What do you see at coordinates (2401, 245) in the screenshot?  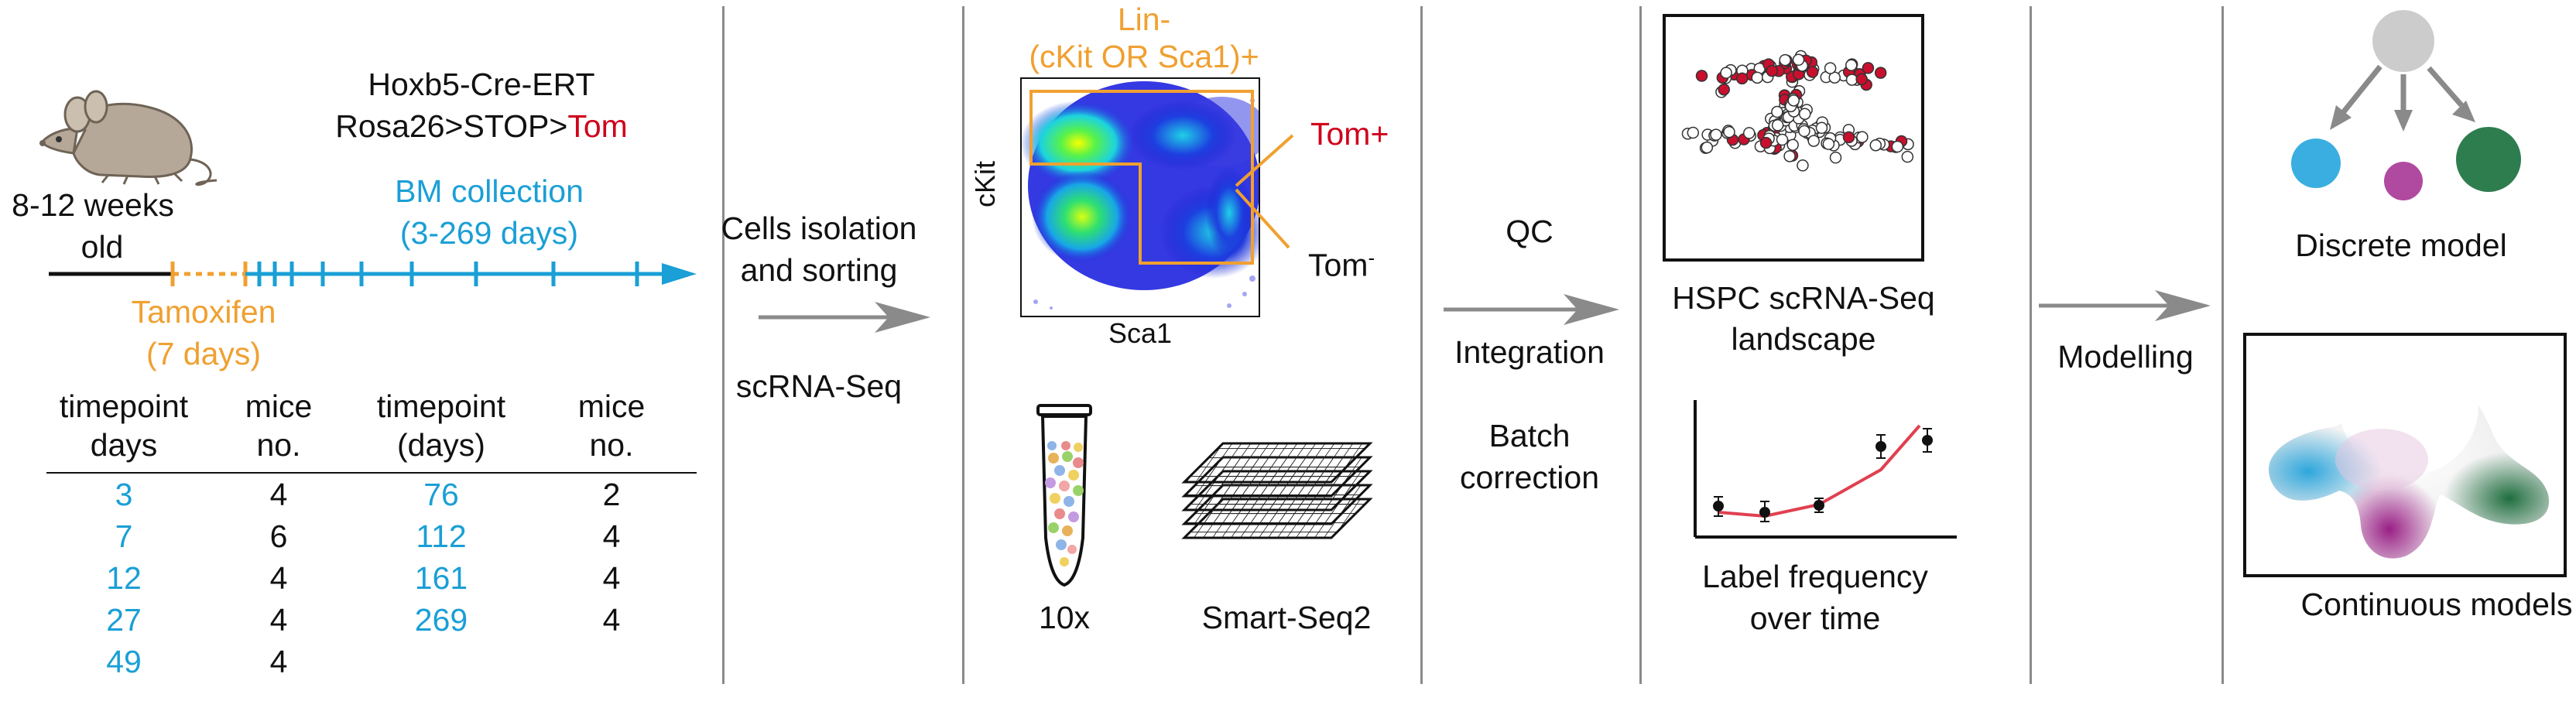 I see `discrete-model-label: Discrete model` at bounding box center [2401, 245].